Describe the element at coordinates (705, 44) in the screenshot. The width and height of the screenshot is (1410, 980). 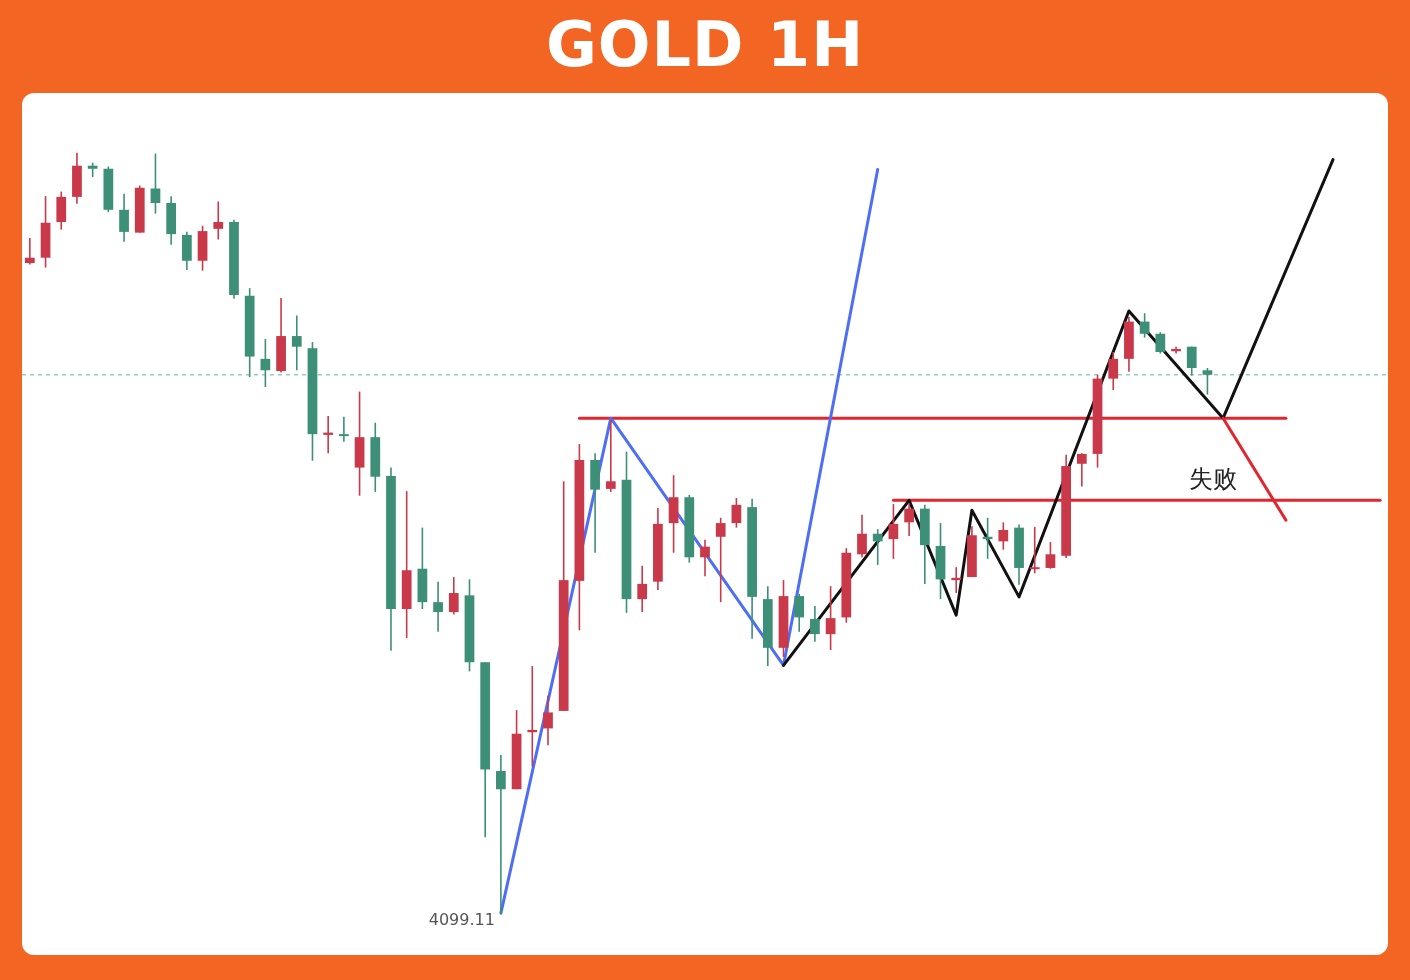
I see `chart-title: GOLD 1H` at that location.